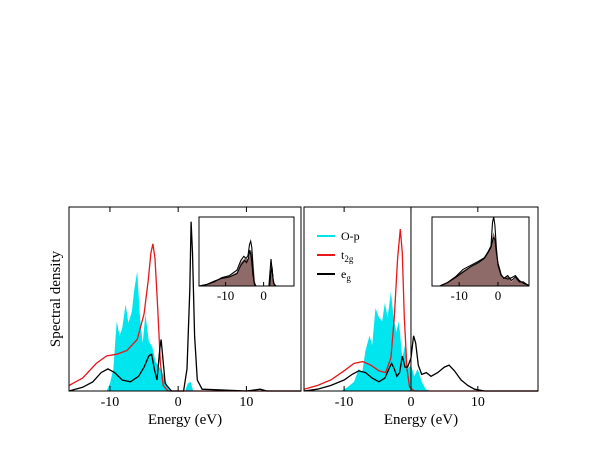 This screenshot has width=598, height=462. I want to click on right-inset-tick-label-1: 0, so click(498, 295).